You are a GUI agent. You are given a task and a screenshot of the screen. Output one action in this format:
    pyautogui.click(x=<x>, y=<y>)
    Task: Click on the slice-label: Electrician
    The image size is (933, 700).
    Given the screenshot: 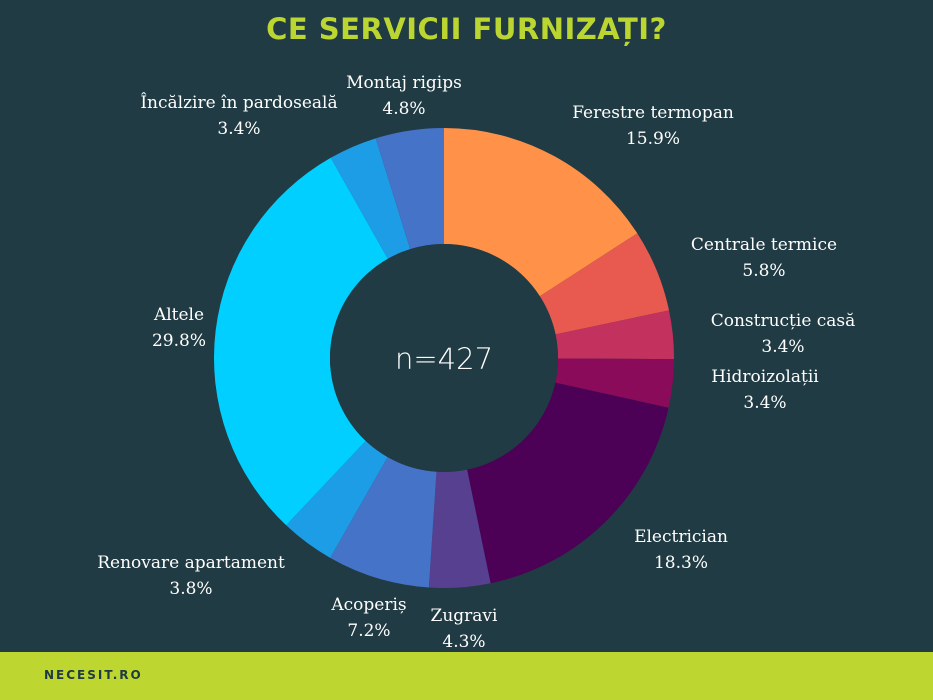 What is the action you would take?
    pyautogui.click(x=681, y=537)
    